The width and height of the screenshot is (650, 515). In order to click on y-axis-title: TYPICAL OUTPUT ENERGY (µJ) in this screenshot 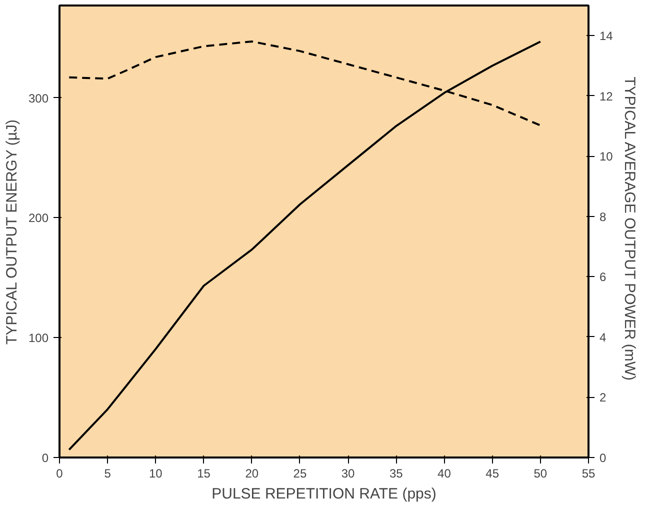, I will do `click(11, 232)`.